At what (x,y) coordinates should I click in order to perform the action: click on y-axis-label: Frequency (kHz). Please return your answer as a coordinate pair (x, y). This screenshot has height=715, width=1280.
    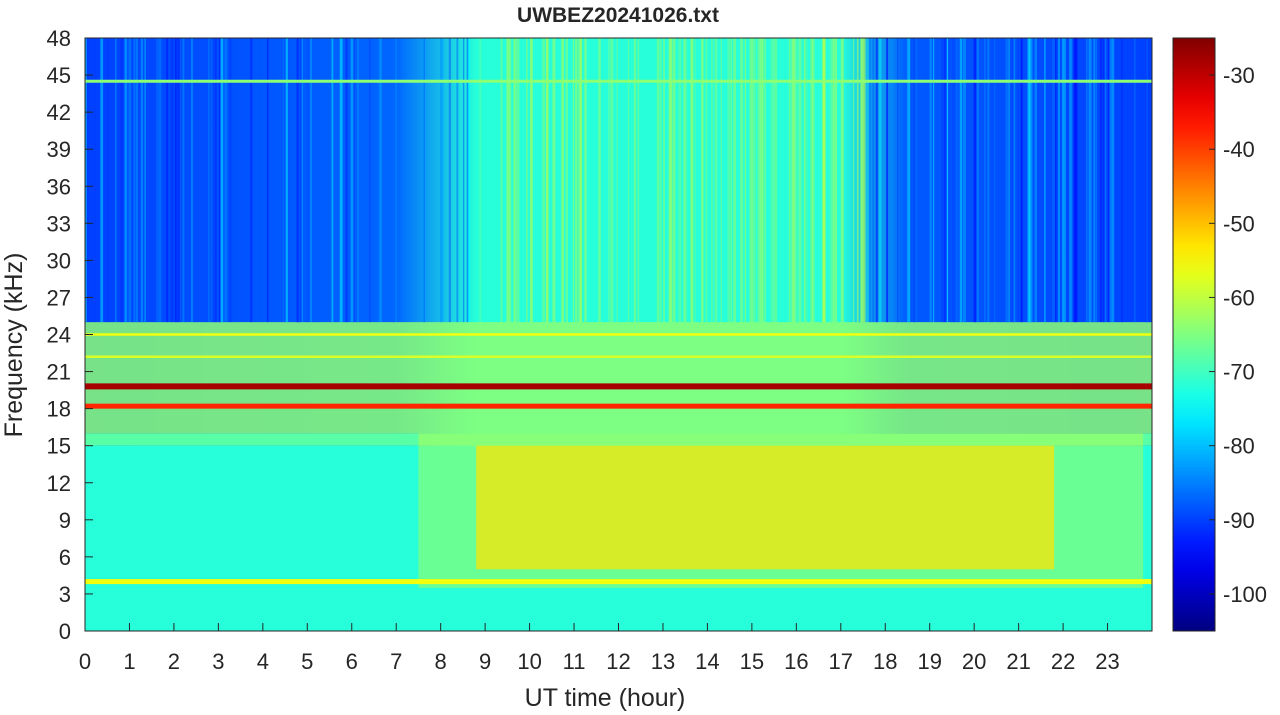
    Looking at the image, I should click on (14, 345).